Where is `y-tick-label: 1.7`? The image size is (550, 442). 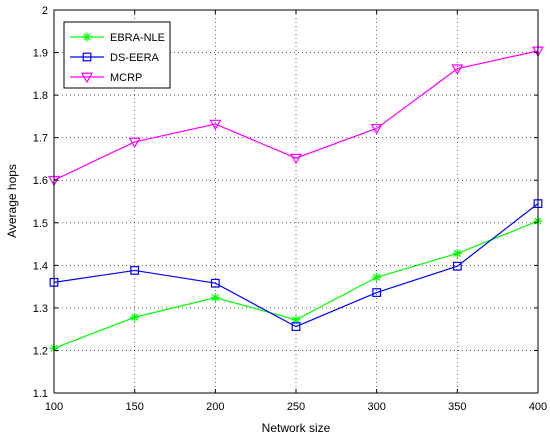 y-tick-label: 1.7 is located at coordinates (40, 139).